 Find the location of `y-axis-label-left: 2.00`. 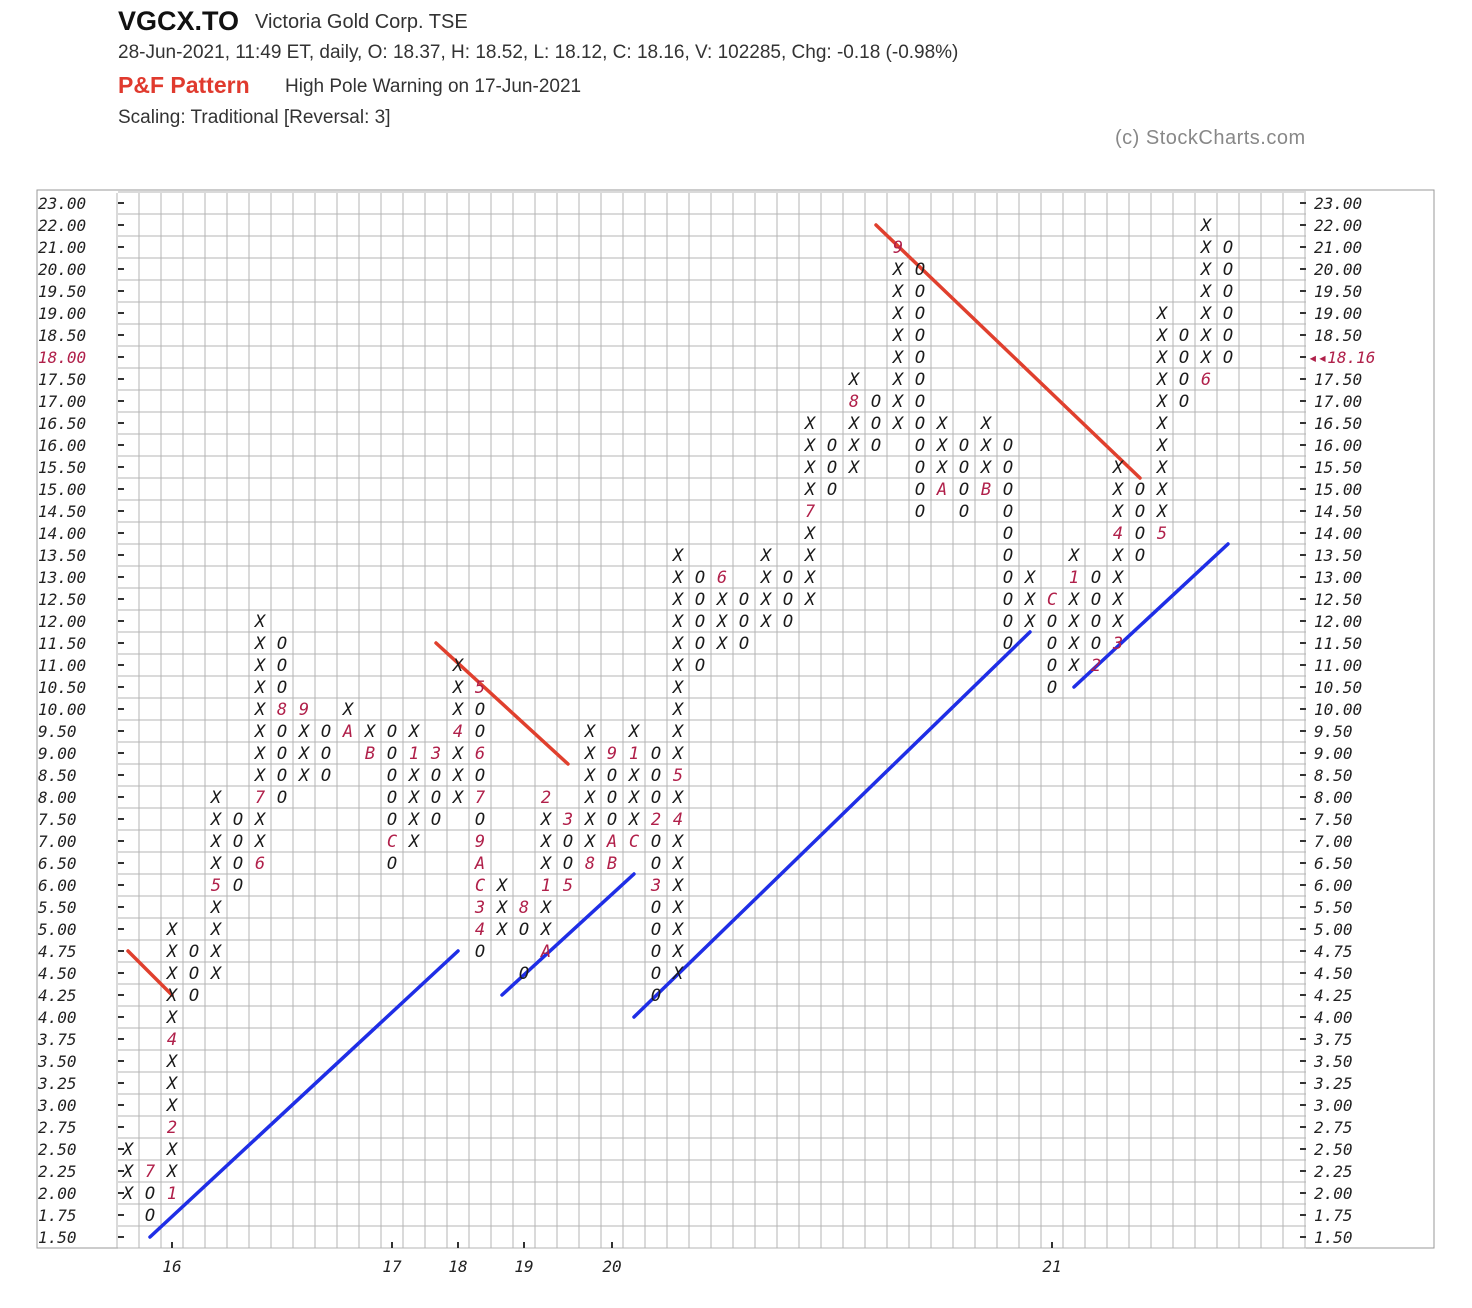

y-axis-label-left: 2.00 is located at coordinates (57, 1193).